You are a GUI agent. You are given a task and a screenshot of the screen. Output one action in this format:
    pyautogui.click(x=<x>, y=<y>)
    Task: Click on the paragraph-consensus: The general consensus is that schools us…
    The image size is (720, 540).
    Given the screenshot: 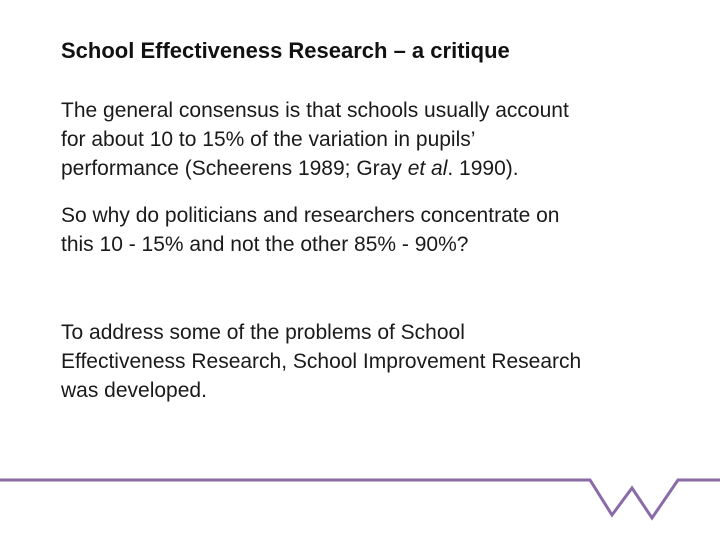 What is the action you would take?
    pyautogui.click(x=376, y=139)
    